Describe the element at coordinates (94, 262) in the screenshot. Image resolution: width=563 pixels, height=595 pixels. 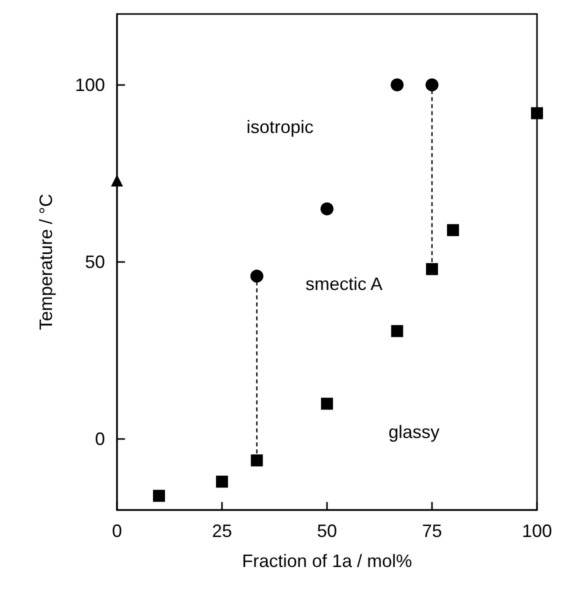
I see `y-tick-label: 50` at that location.